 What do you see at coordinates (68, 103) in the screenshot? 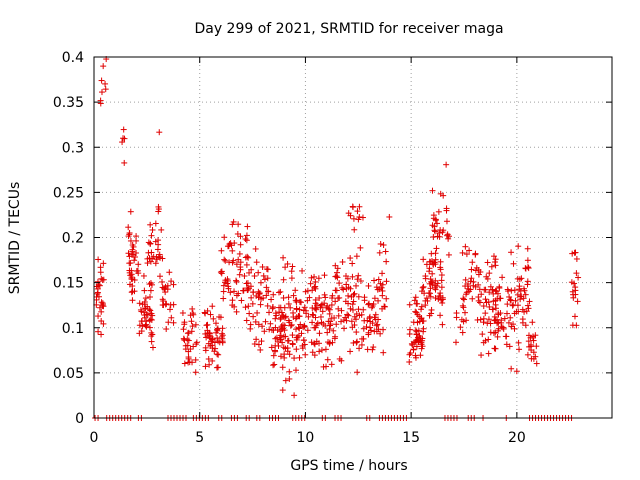
I see `y-tick-label: 0.35` at bounding box center [68, 103].